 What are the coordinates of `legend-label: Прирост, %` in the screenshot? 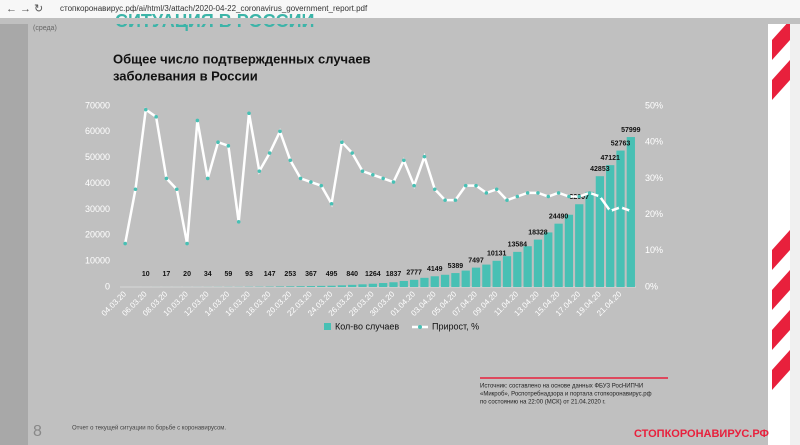 It's located at (455, 326).